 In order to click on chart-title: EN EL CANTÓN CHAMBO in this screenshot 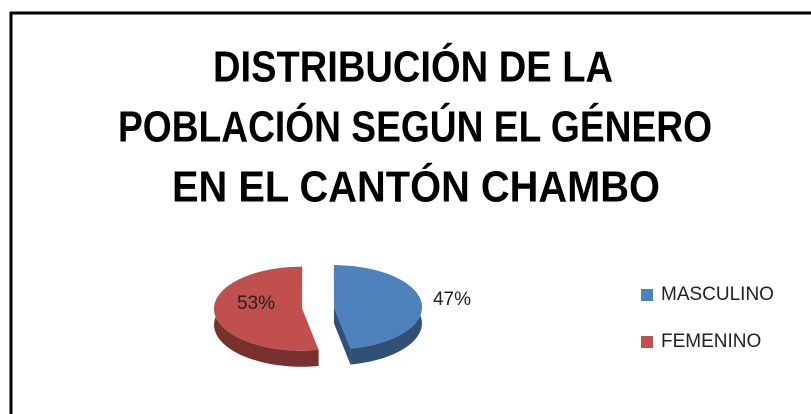, I will do `click(416, 187)`.